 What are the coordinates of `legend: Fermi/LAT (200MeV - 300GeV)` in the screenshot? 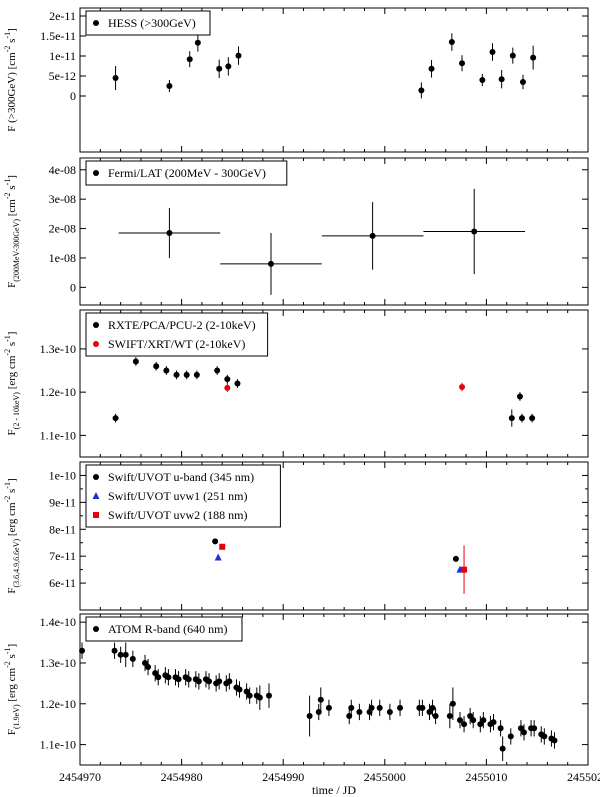 It's located at (186, 173).